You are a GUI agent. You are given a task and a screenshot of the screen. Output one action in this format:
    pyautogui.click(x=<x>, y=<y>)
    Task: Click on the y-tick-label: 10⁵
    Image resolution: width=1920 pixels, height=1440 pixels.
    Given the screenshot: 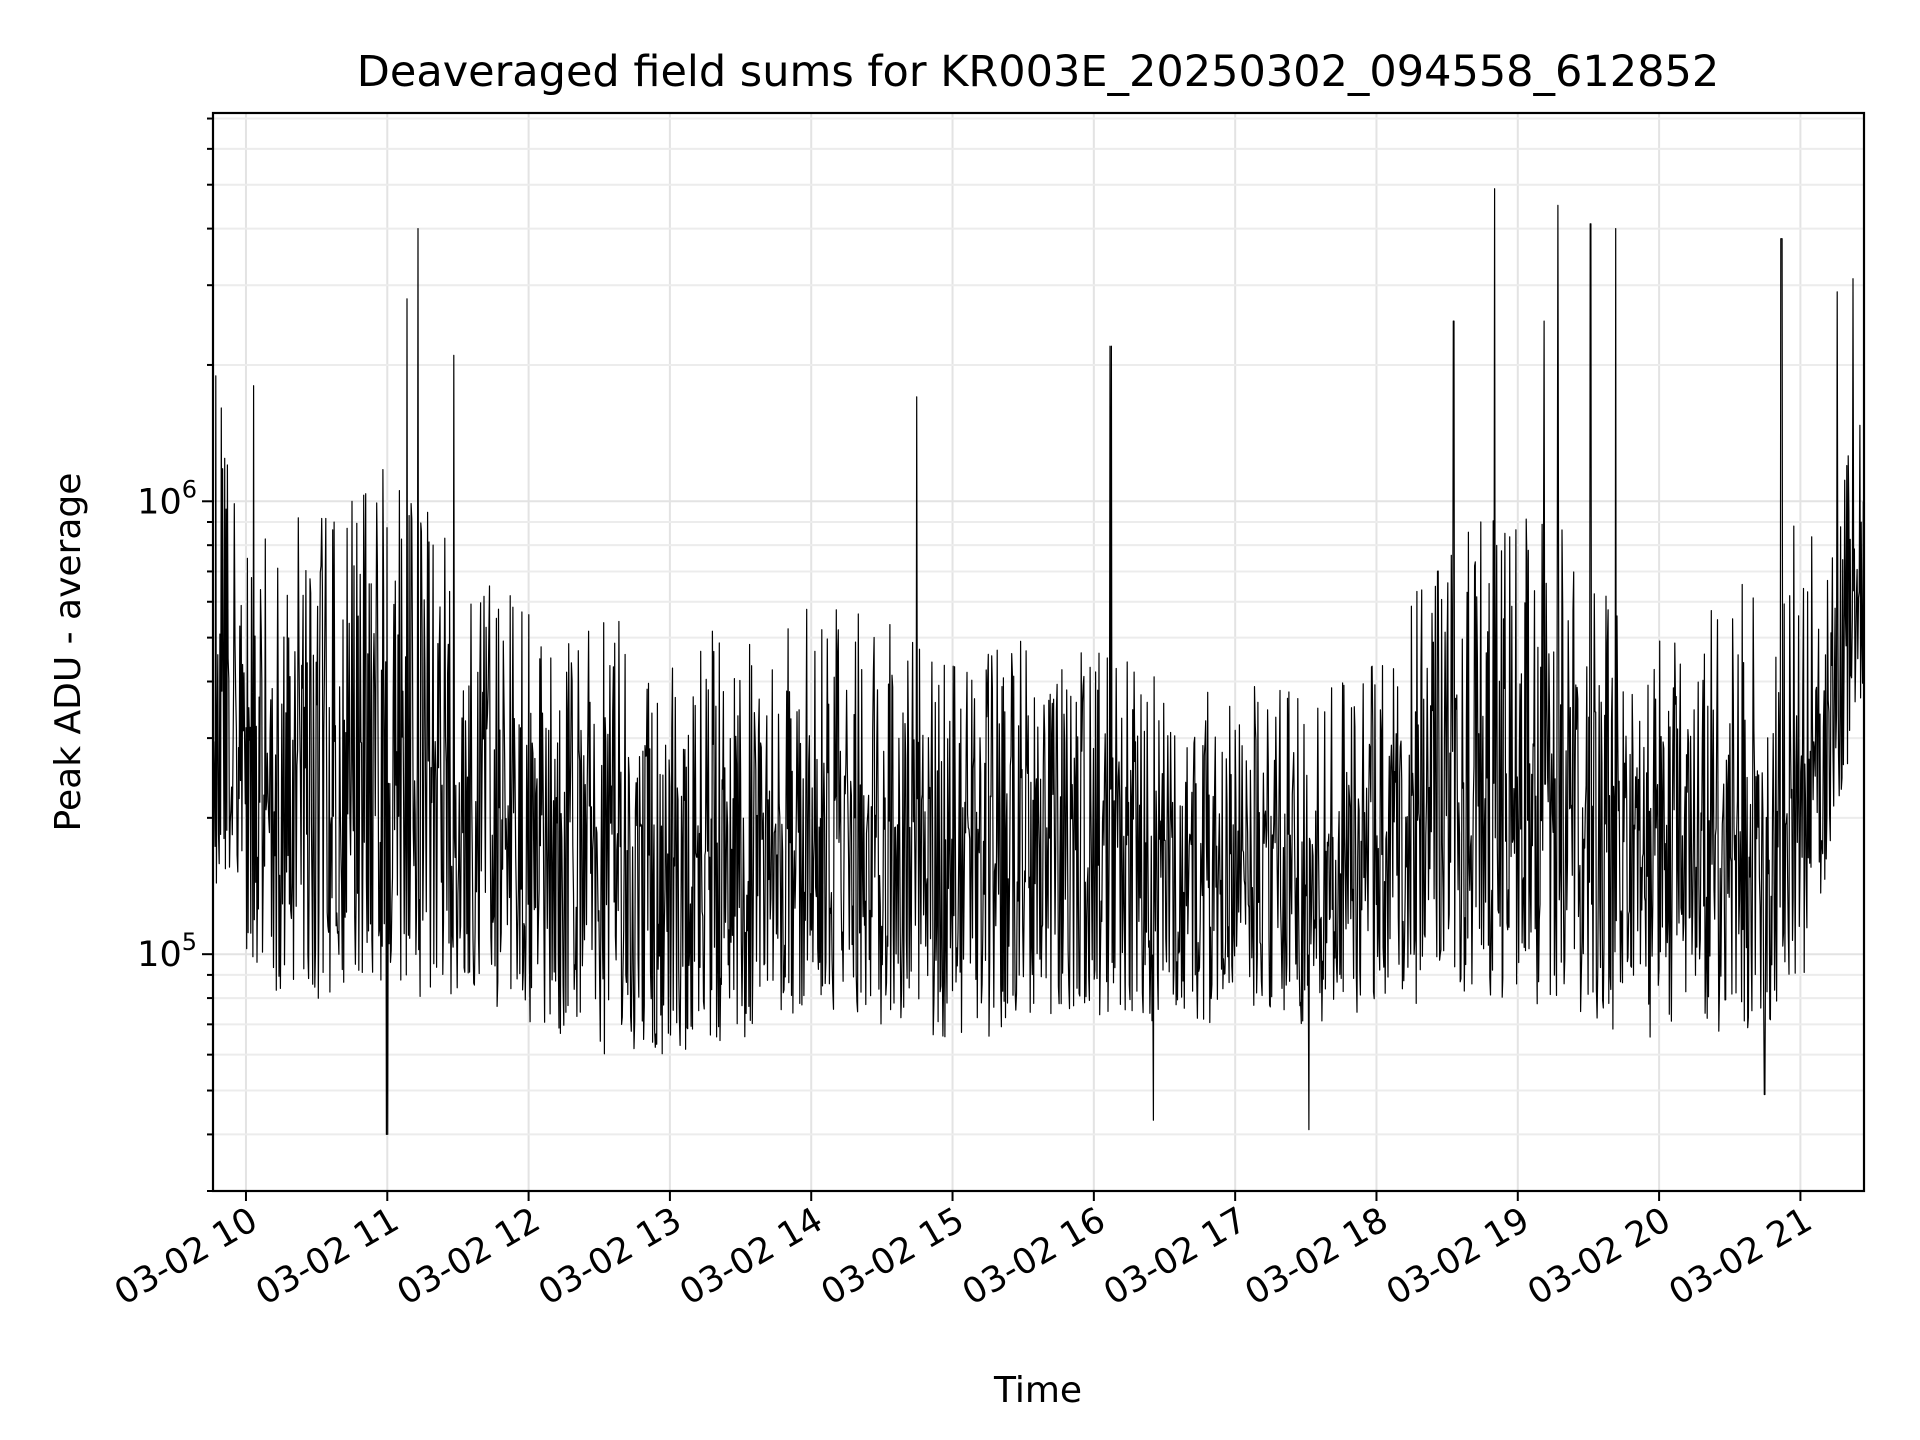 What is the action you would take?
    pyautogui.click(x=167, y=951)
    